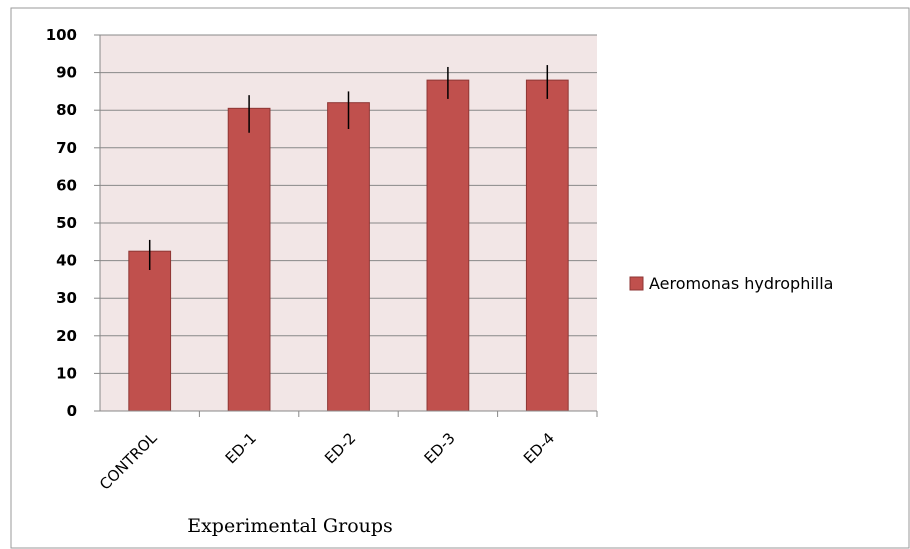  Describe the element at coordinates (66, 148) in the screenshot. I see `y-tick-label: 70` at that location.